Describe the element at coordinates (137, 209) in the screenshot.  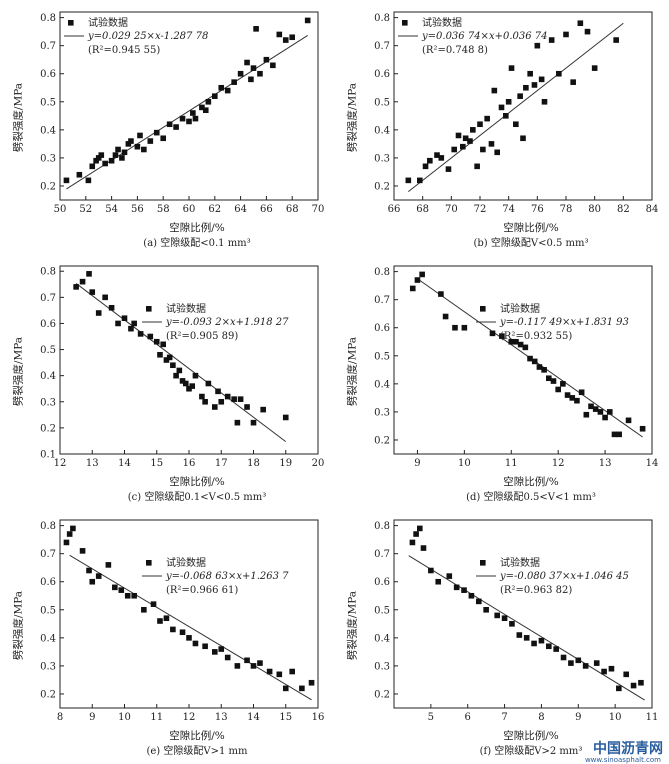
I see `x-tick-label: 56` at that location.